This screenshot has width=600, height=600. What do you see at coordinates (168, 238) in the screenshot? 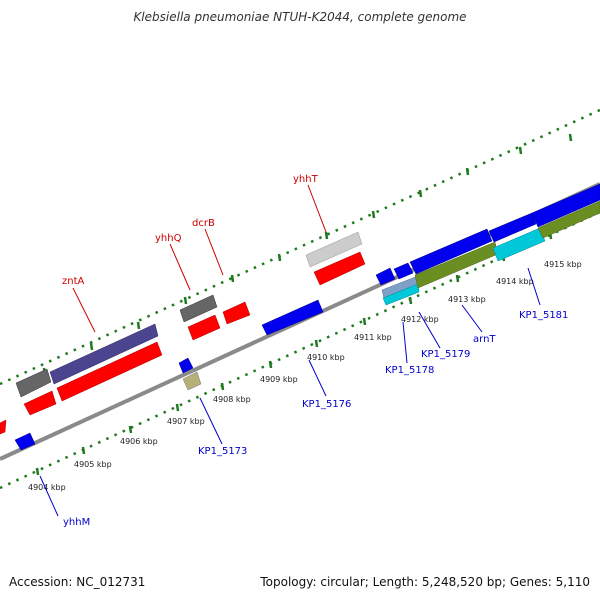
I see `gene-label-forward: yhhQ` at bounding box center [168, 238].